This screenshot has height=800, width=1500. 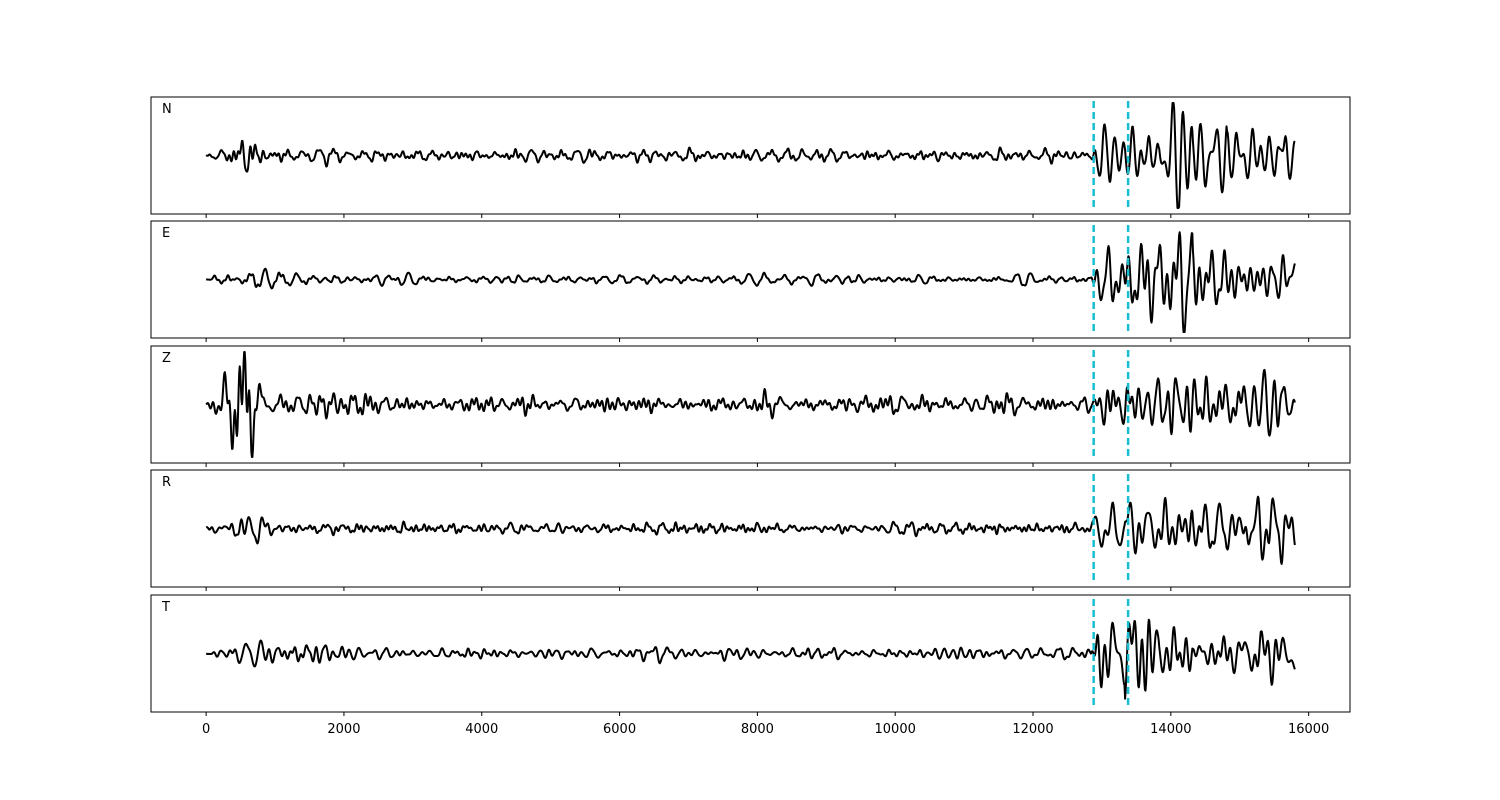 I want to click on x-tick-label: 12000, so click(x=1032, y=729).